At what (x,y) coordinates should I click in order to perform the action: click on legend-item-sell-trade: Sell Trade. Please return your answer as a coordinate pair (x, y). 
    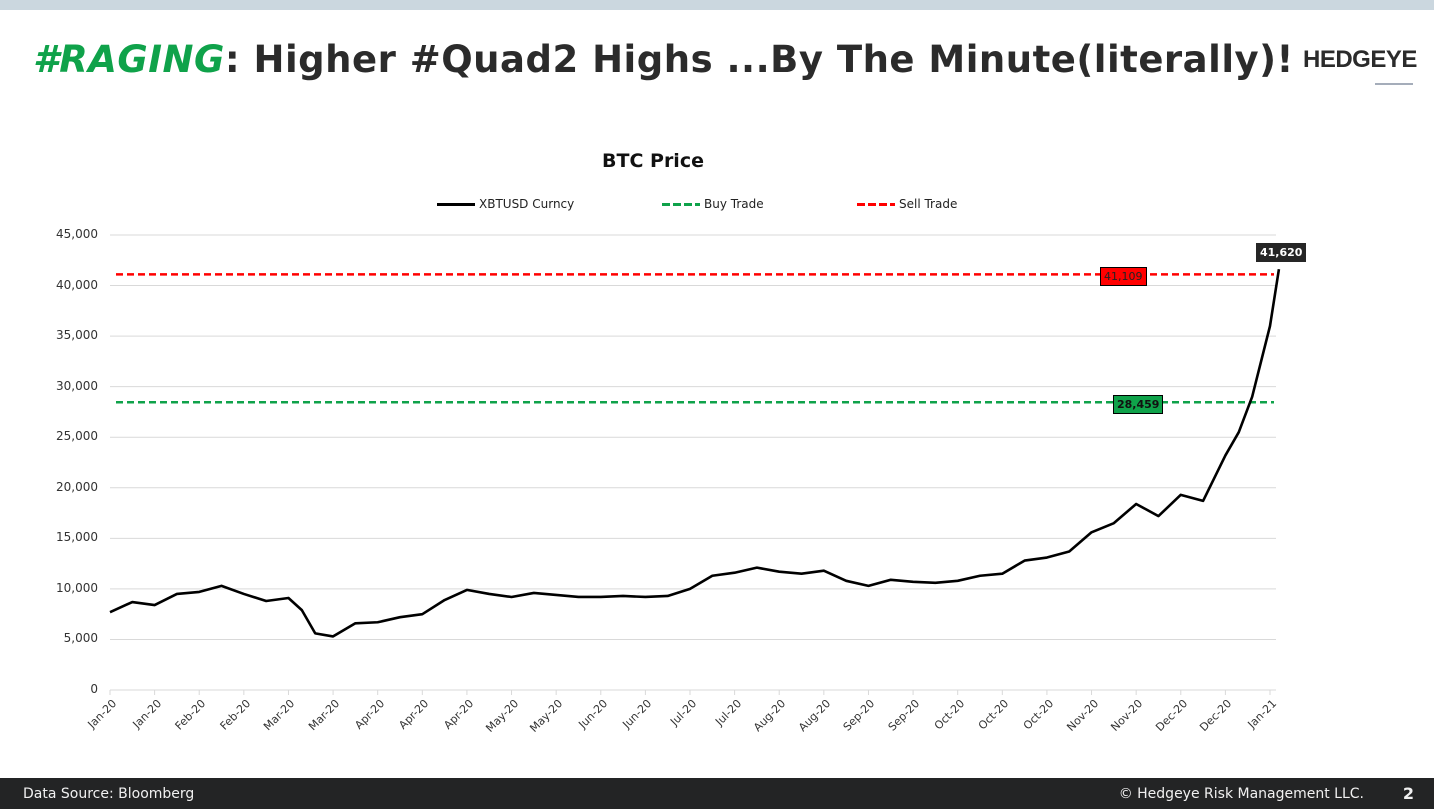
    Looking at the image, I should click on (907, 204).